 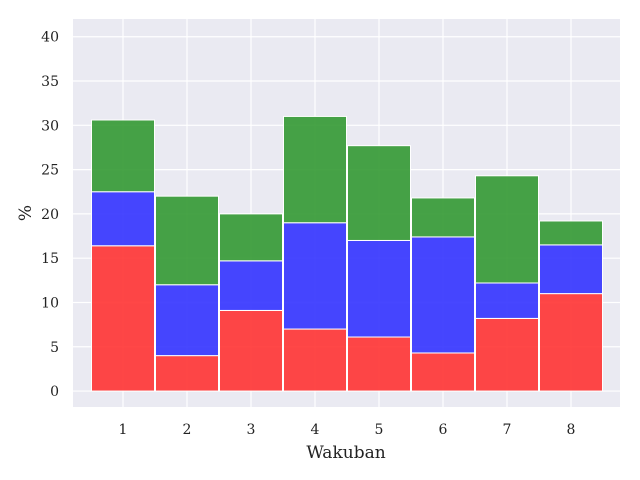 I want to click on x-tick-label: 5, so click(x=379, y=430).